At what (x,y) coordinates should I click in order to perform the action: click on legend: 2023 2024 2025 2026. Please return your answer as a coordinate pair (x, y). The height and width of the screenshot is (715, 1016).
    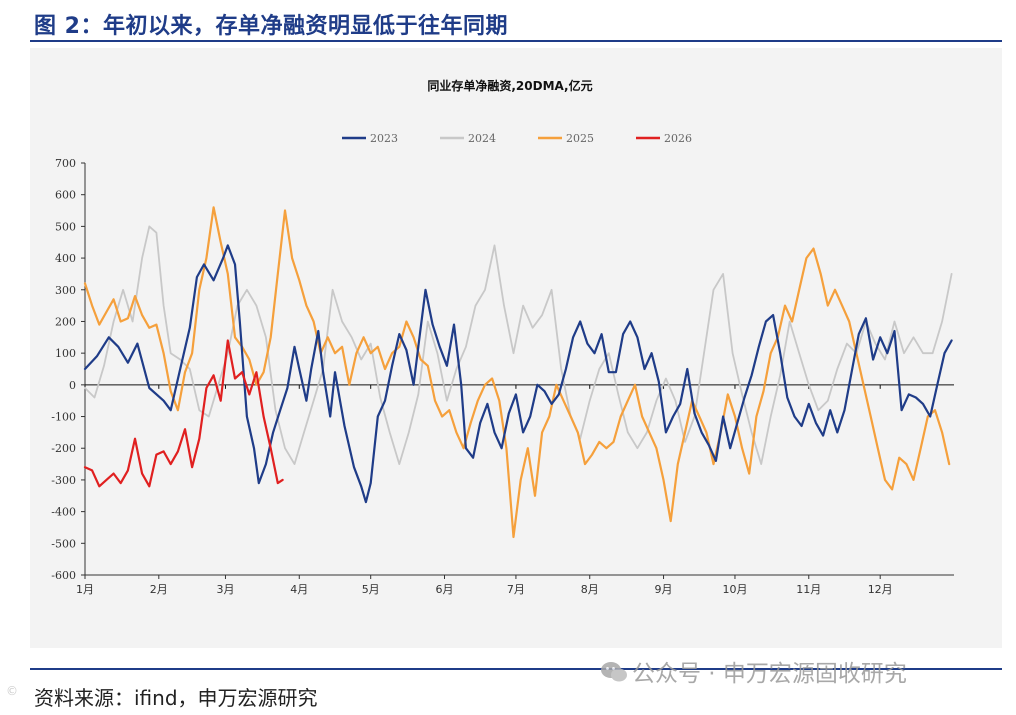
    Looking at the image, I should click on (517, 138).